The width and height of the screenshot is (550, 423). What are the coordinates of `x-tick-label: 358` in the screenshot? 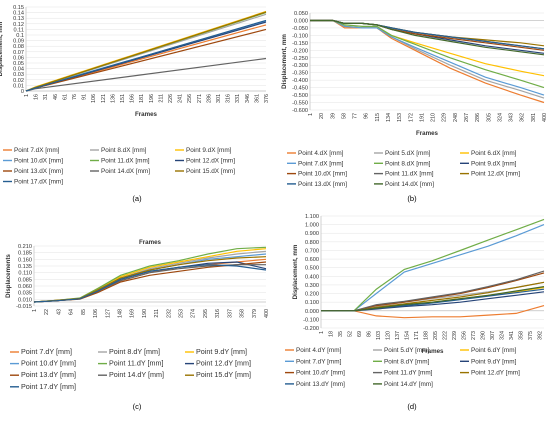 It's located at (243, 313).